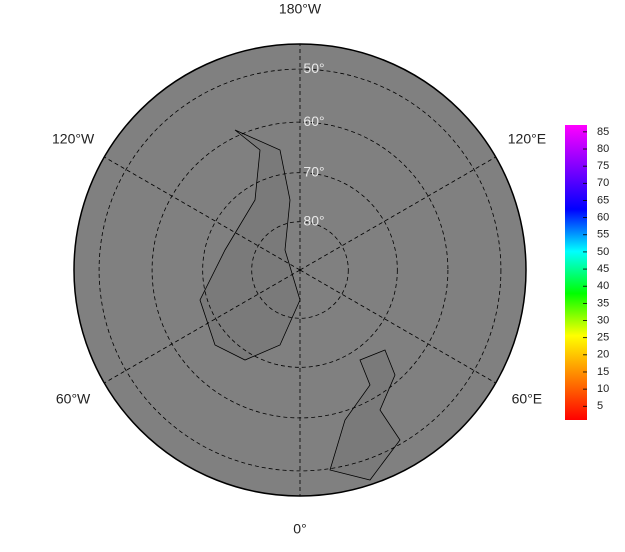  I want to click on longitude-label: 60°E, so click(527, 399).